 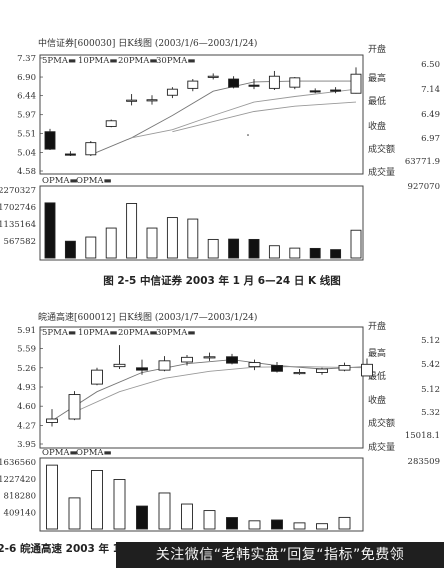 What do you see at coordinates (26, 388) in the screenshot?
I see `price-tick-label: 4.93` at bounding box center [26, 388].